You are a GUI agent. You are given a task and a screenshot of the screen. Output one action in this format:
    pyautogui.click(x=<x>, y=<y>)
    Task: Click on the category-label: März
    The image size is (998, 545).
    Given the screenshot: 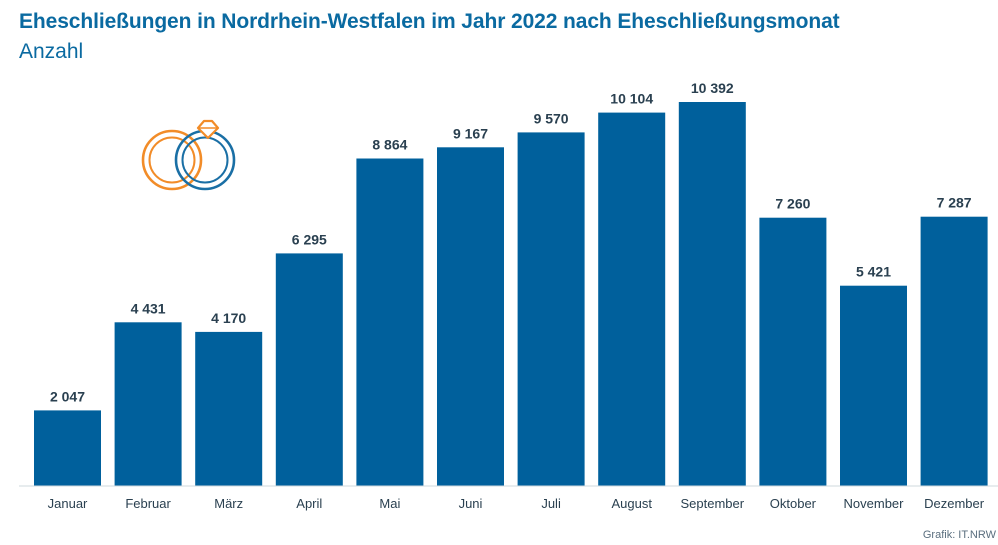 What is the action you would take?
    pyautogui.click(x=228, y=503)
    